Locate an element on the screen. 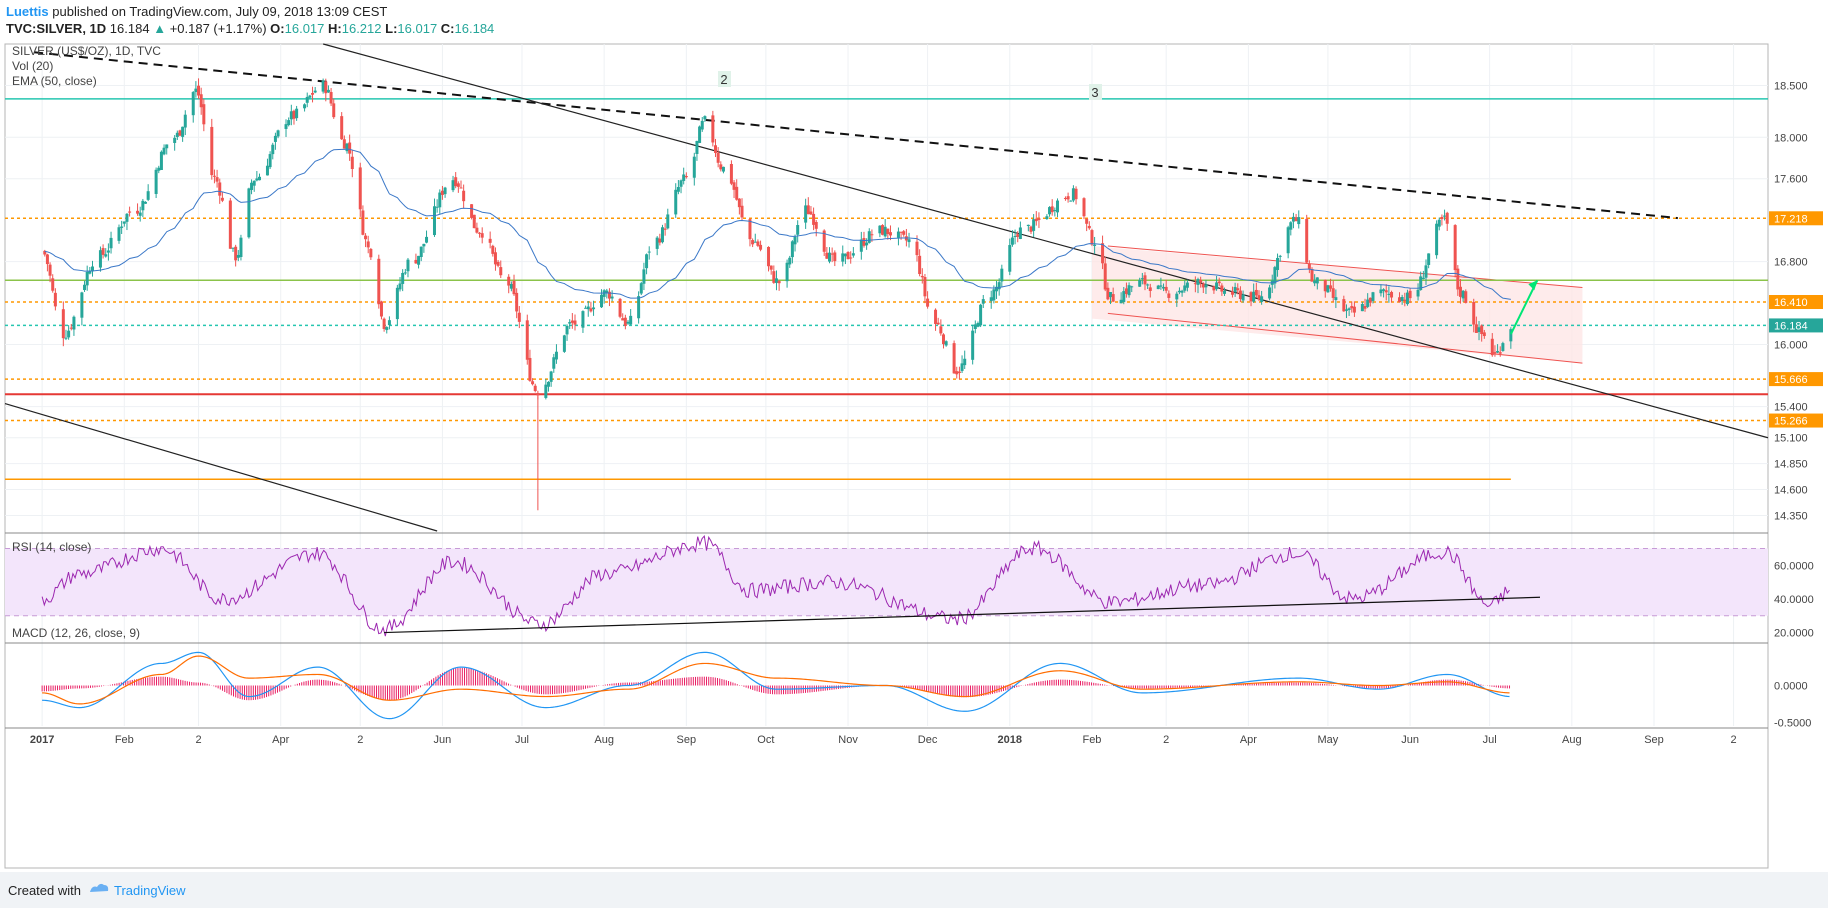 The width and height of the screenshot is (1828, 908). rsi-pane is located at coordinates (886, 585).